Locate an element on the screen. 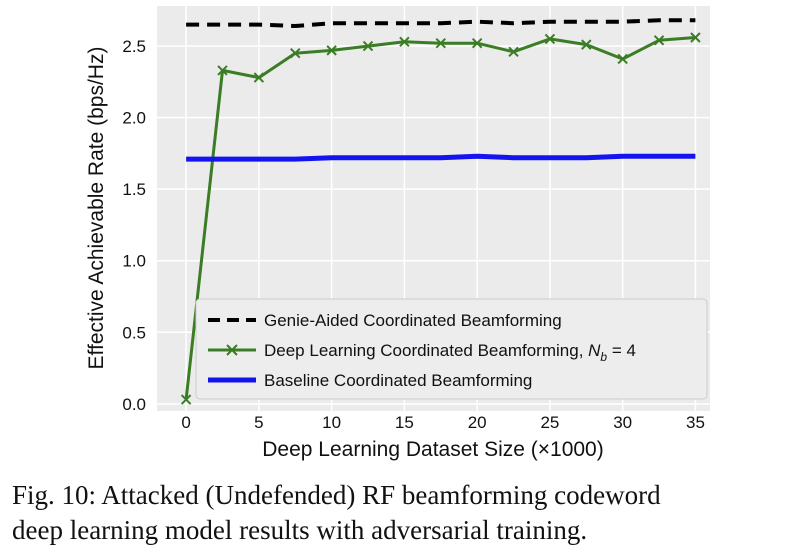 The height and width of the screenshot is (556, 800). y-tick-label: 0.0 is located at coordinates (134, 404).